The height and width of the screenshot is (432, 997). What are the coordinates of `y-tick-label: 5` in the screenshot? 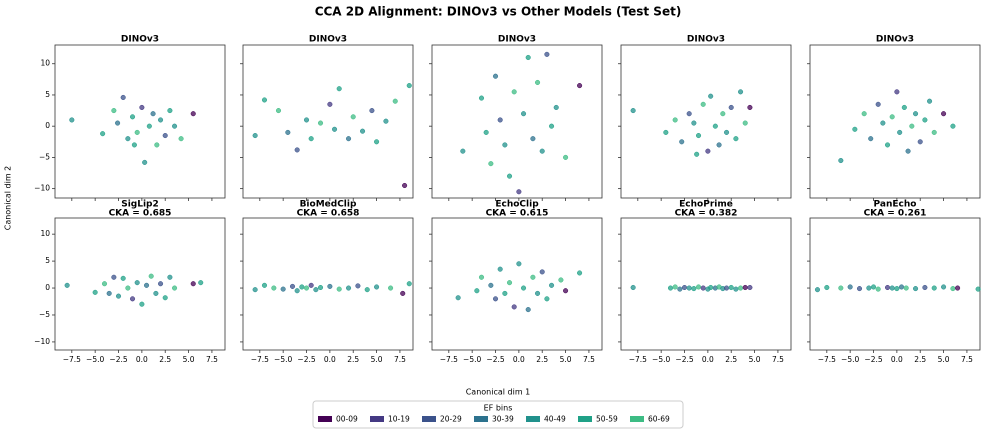 It's located at (47, 94).